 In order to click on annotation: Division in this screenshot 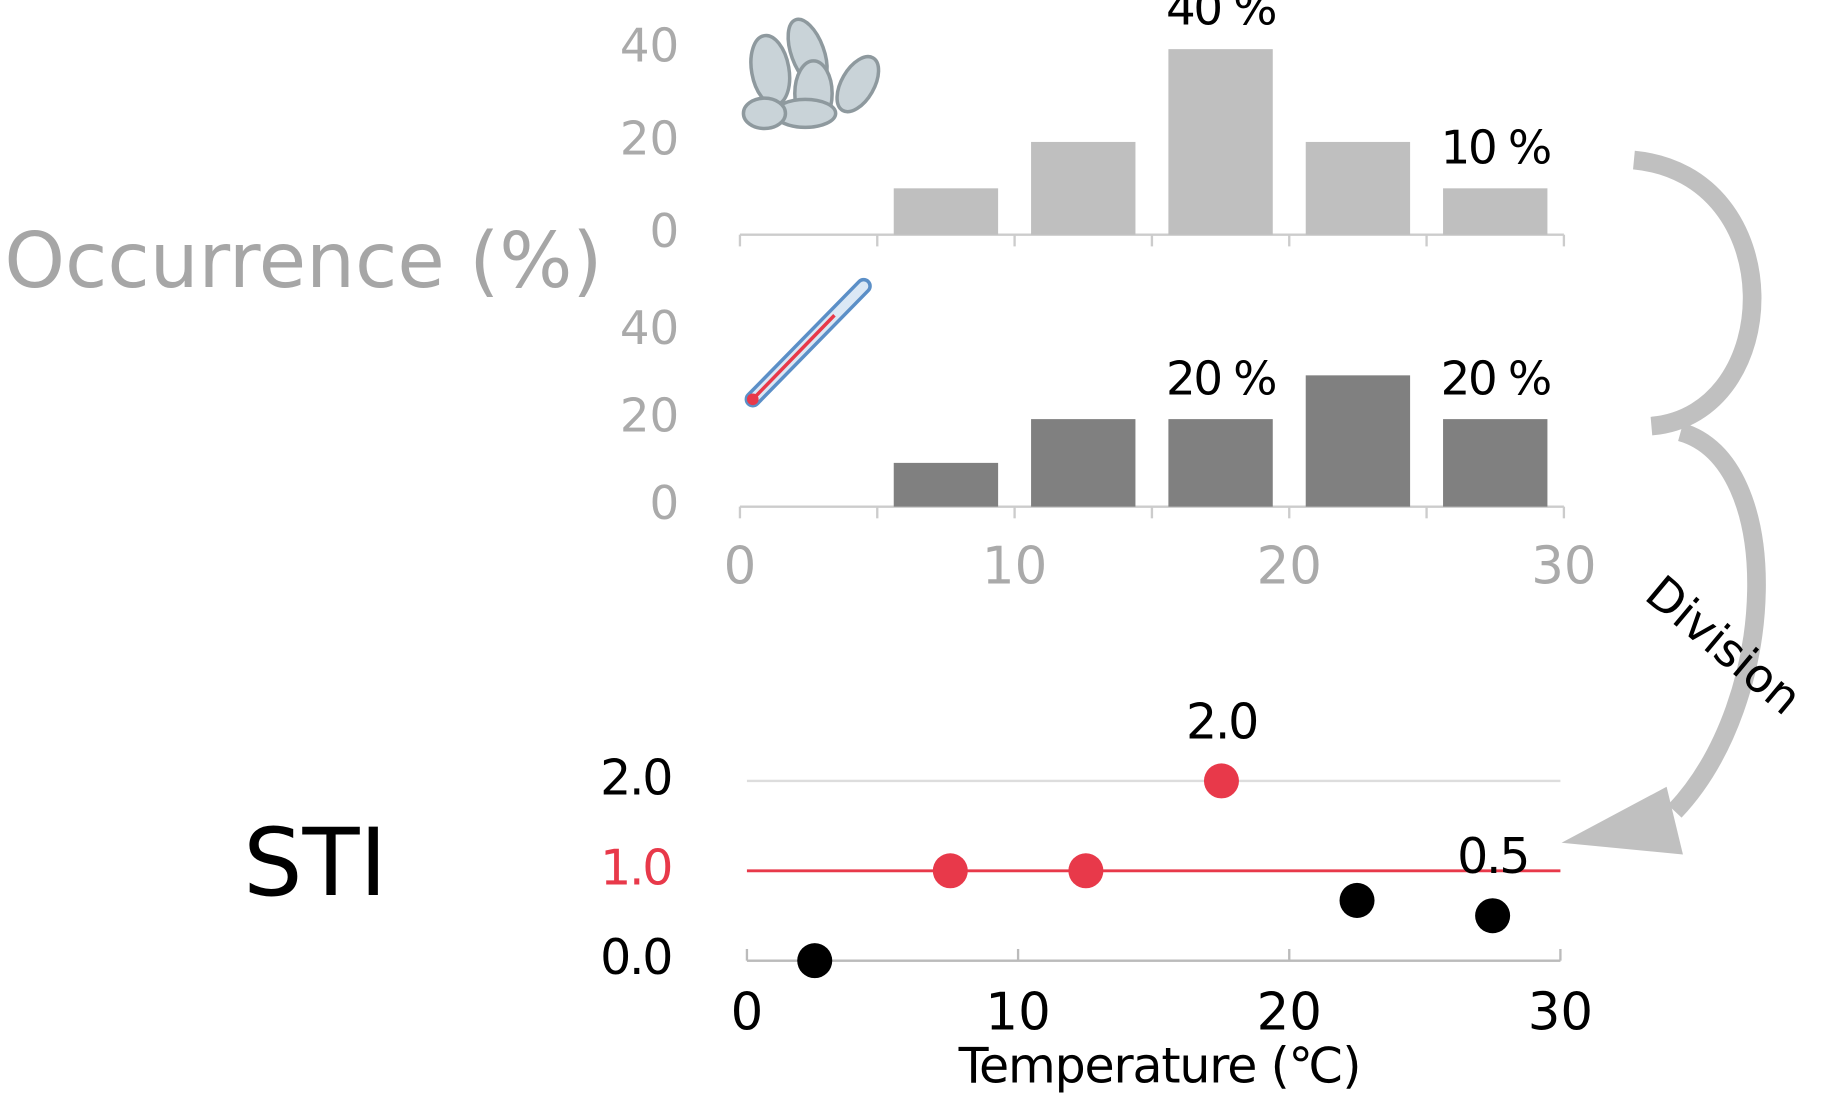, I will do `click(1723, 646)`.